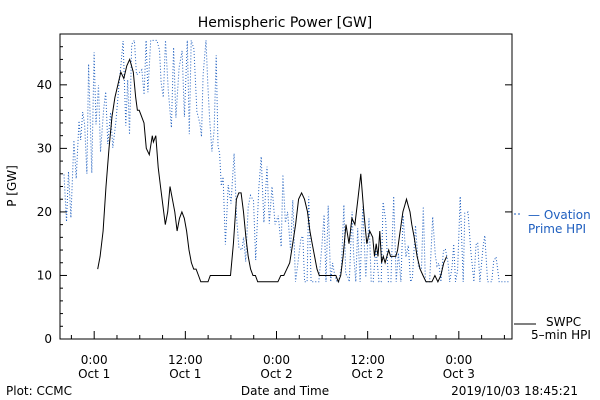 The height and width of the screenshot is (400, 600). I want to click on footer-timestamp: 2019/10/03 18:45:21, so click(514, 391).